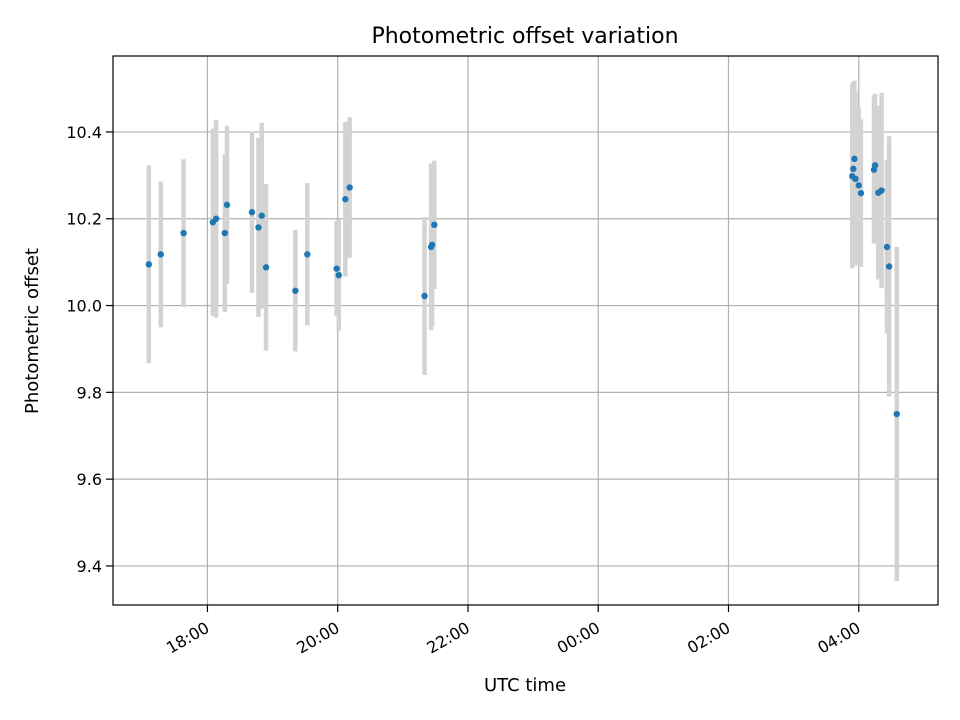 This screenshot has width=960, height=720. I want to click on y-tick-label: 10.2, so click(84, 219).